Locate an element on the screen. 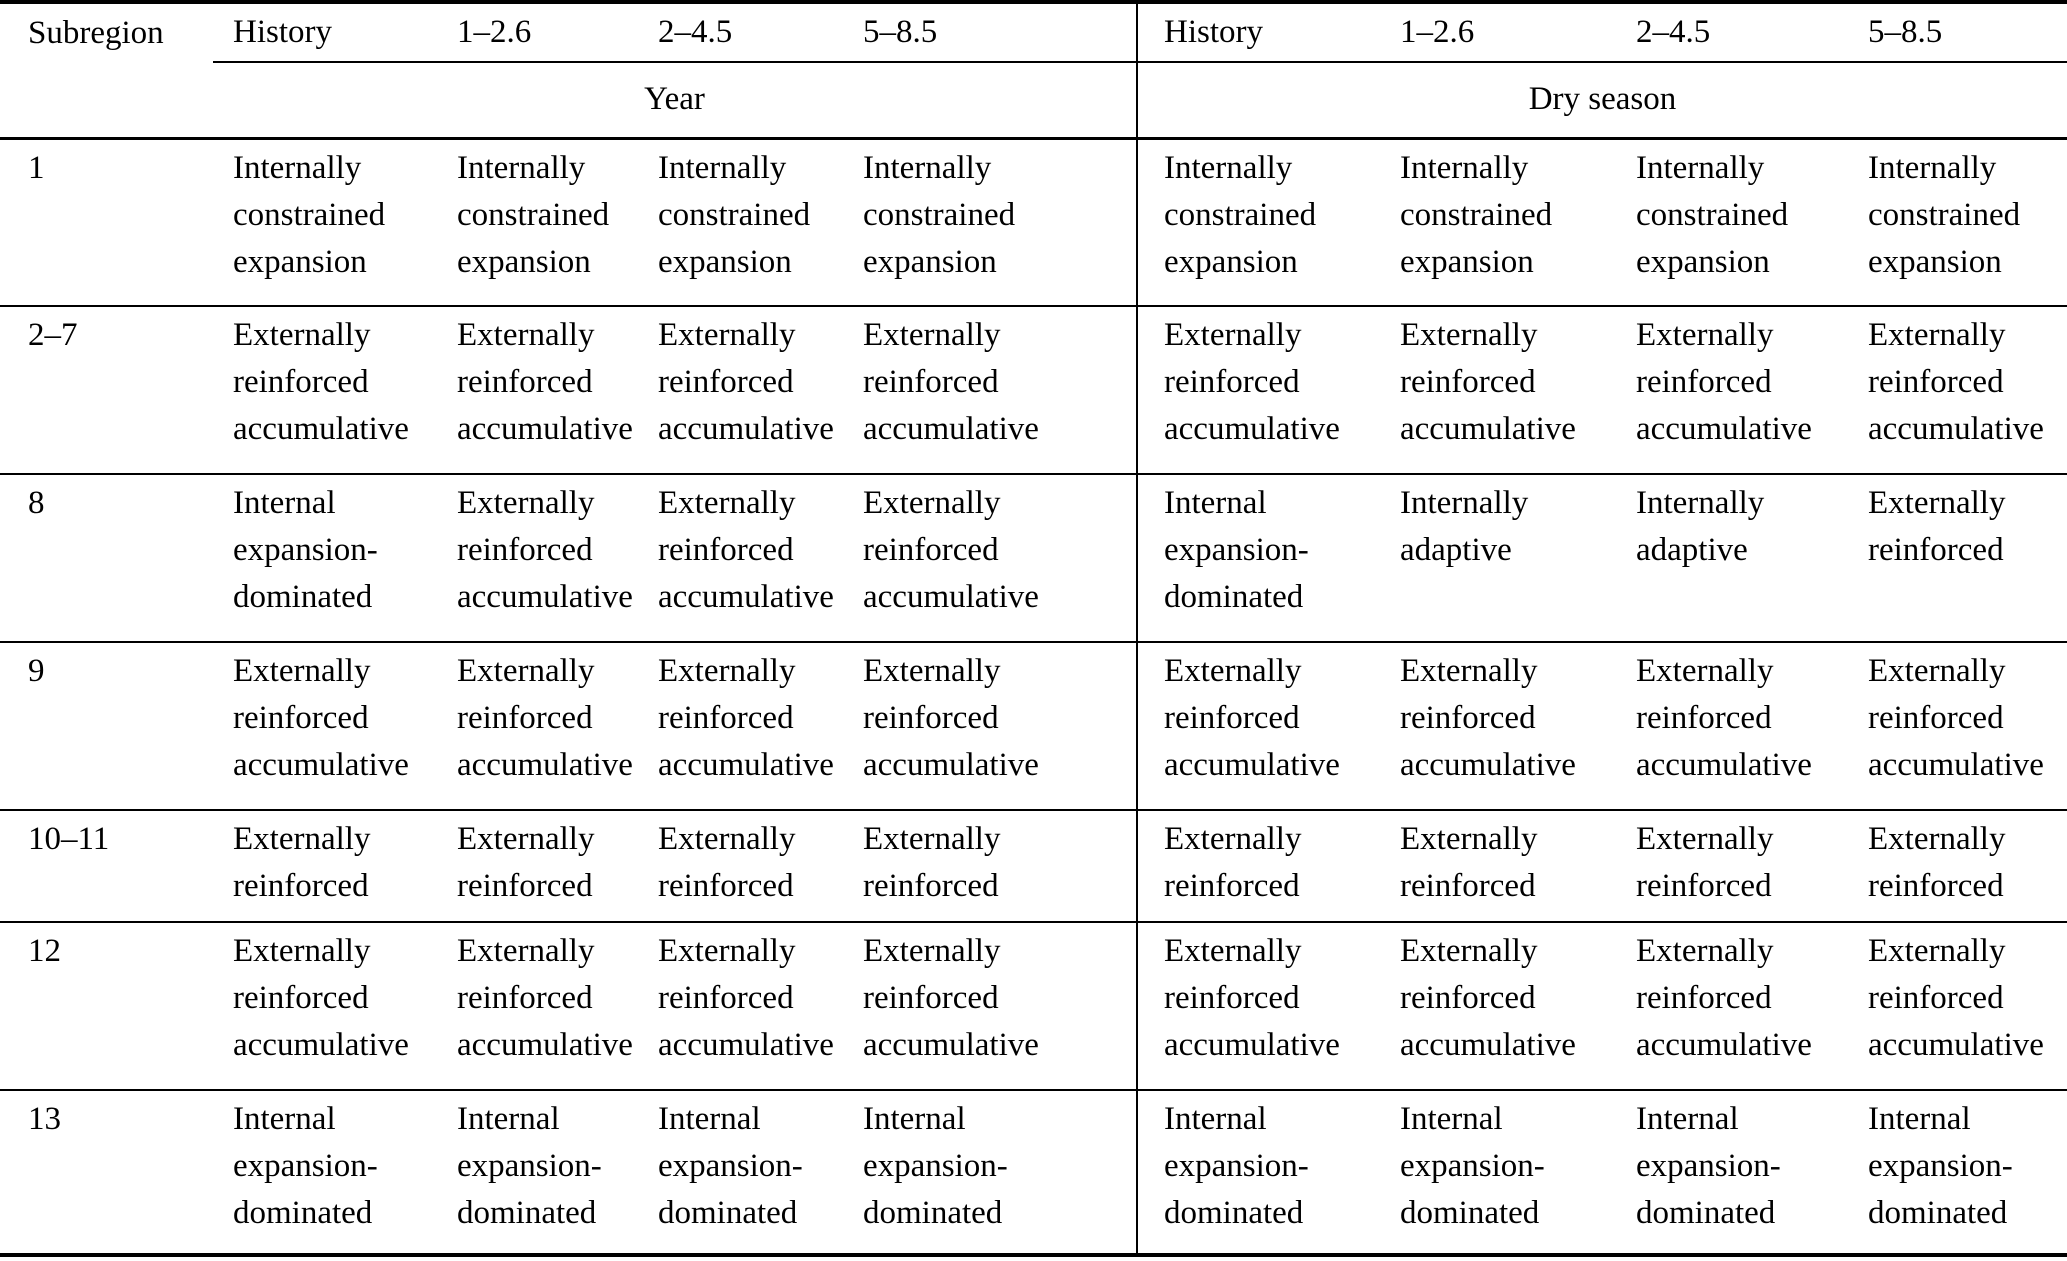  row-label: 2–7 is located at coordinates (106, 390).